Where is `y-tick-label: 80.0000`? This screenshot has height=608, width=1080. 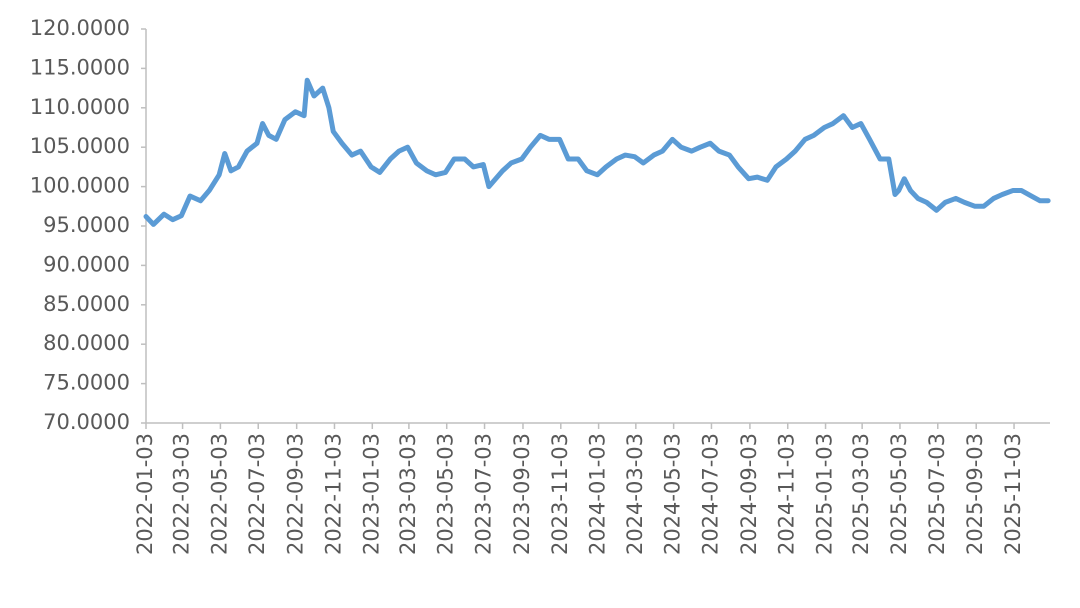 y-tick-label: 80.0000 is located at coordinates (86, 343).